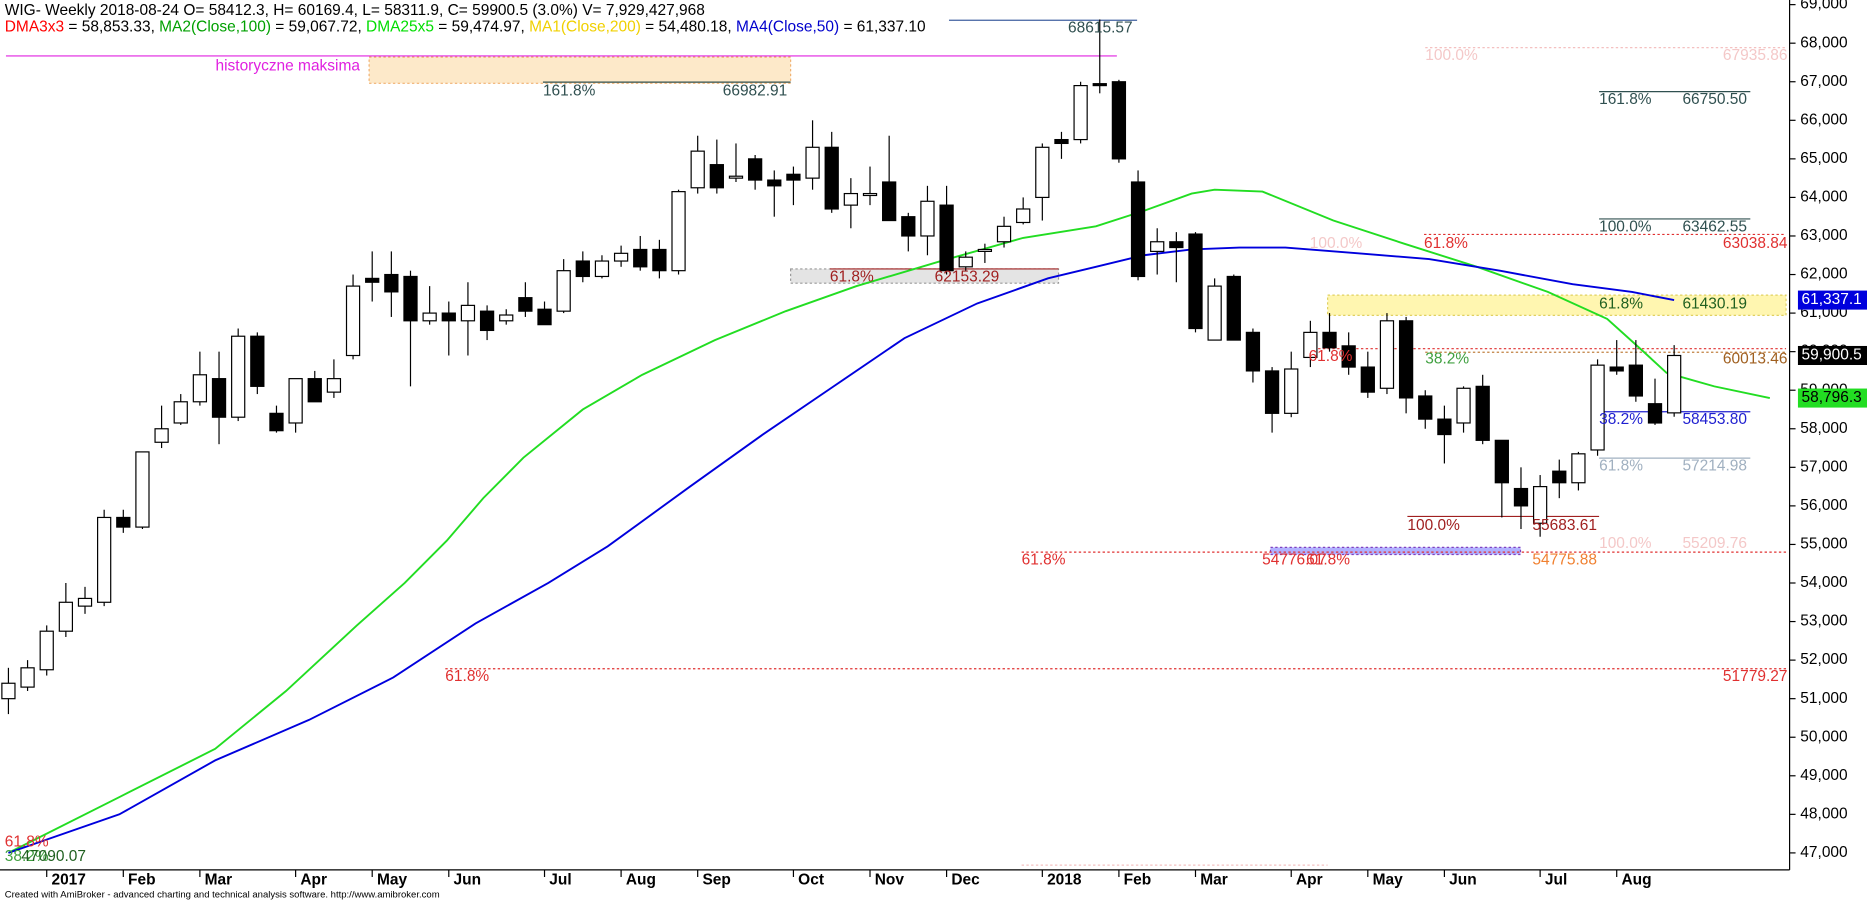  Describe the element at coordinates (1564, 560) in the screenshot. I see `annotation: 54775.88` at that location.